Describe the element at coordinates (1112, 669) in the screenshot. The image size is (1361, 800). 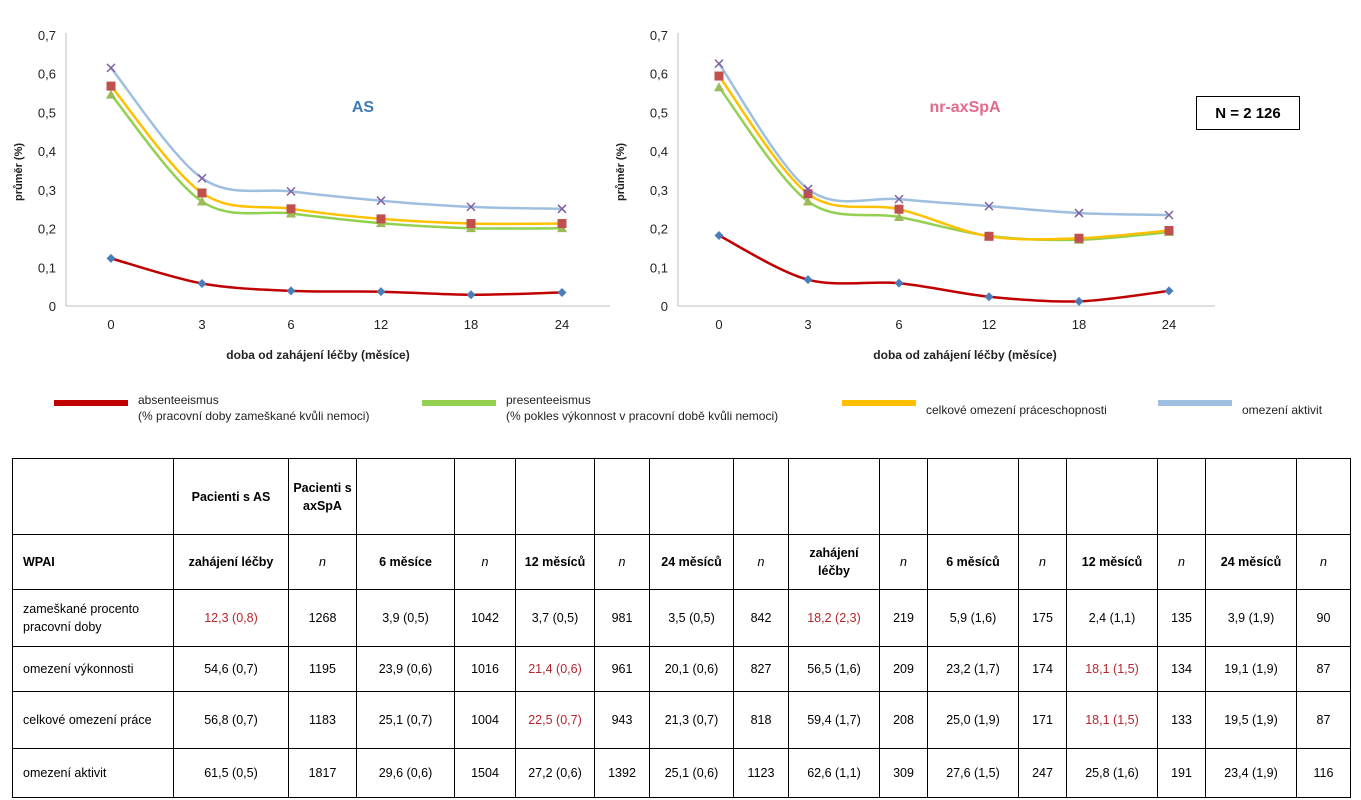
I see `table-cell: 18,1 (1,5)` at that location.